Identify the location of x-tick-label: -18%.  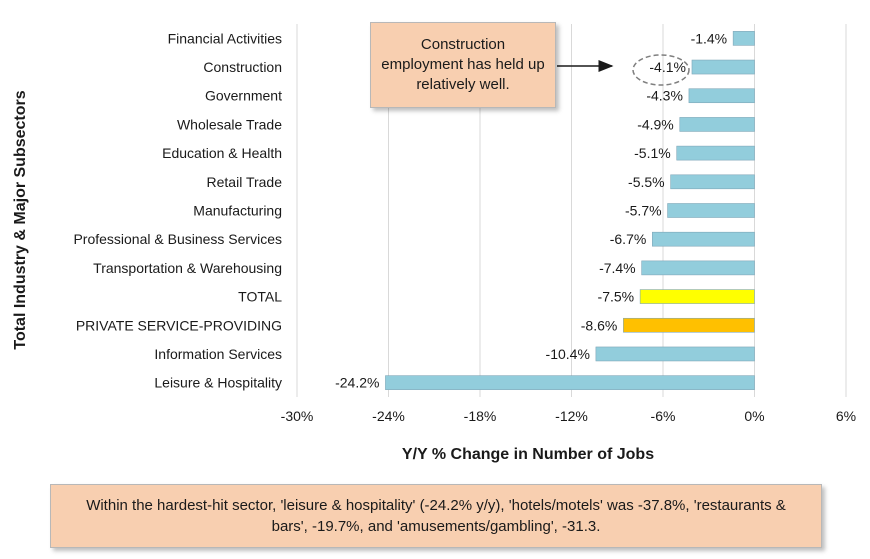
(480, 416).